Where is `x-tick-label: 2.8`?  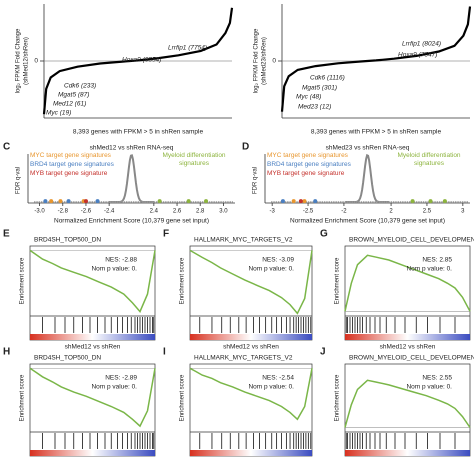 x-tick-label: 2.8 is located at coordinates (200, 212).